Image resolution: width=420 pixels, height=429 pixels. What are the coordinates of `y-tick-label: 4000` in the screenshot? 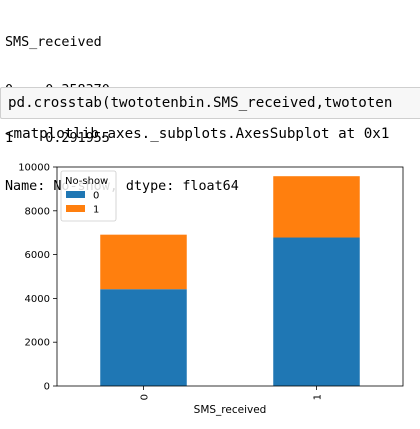 It's located at (37, 299).